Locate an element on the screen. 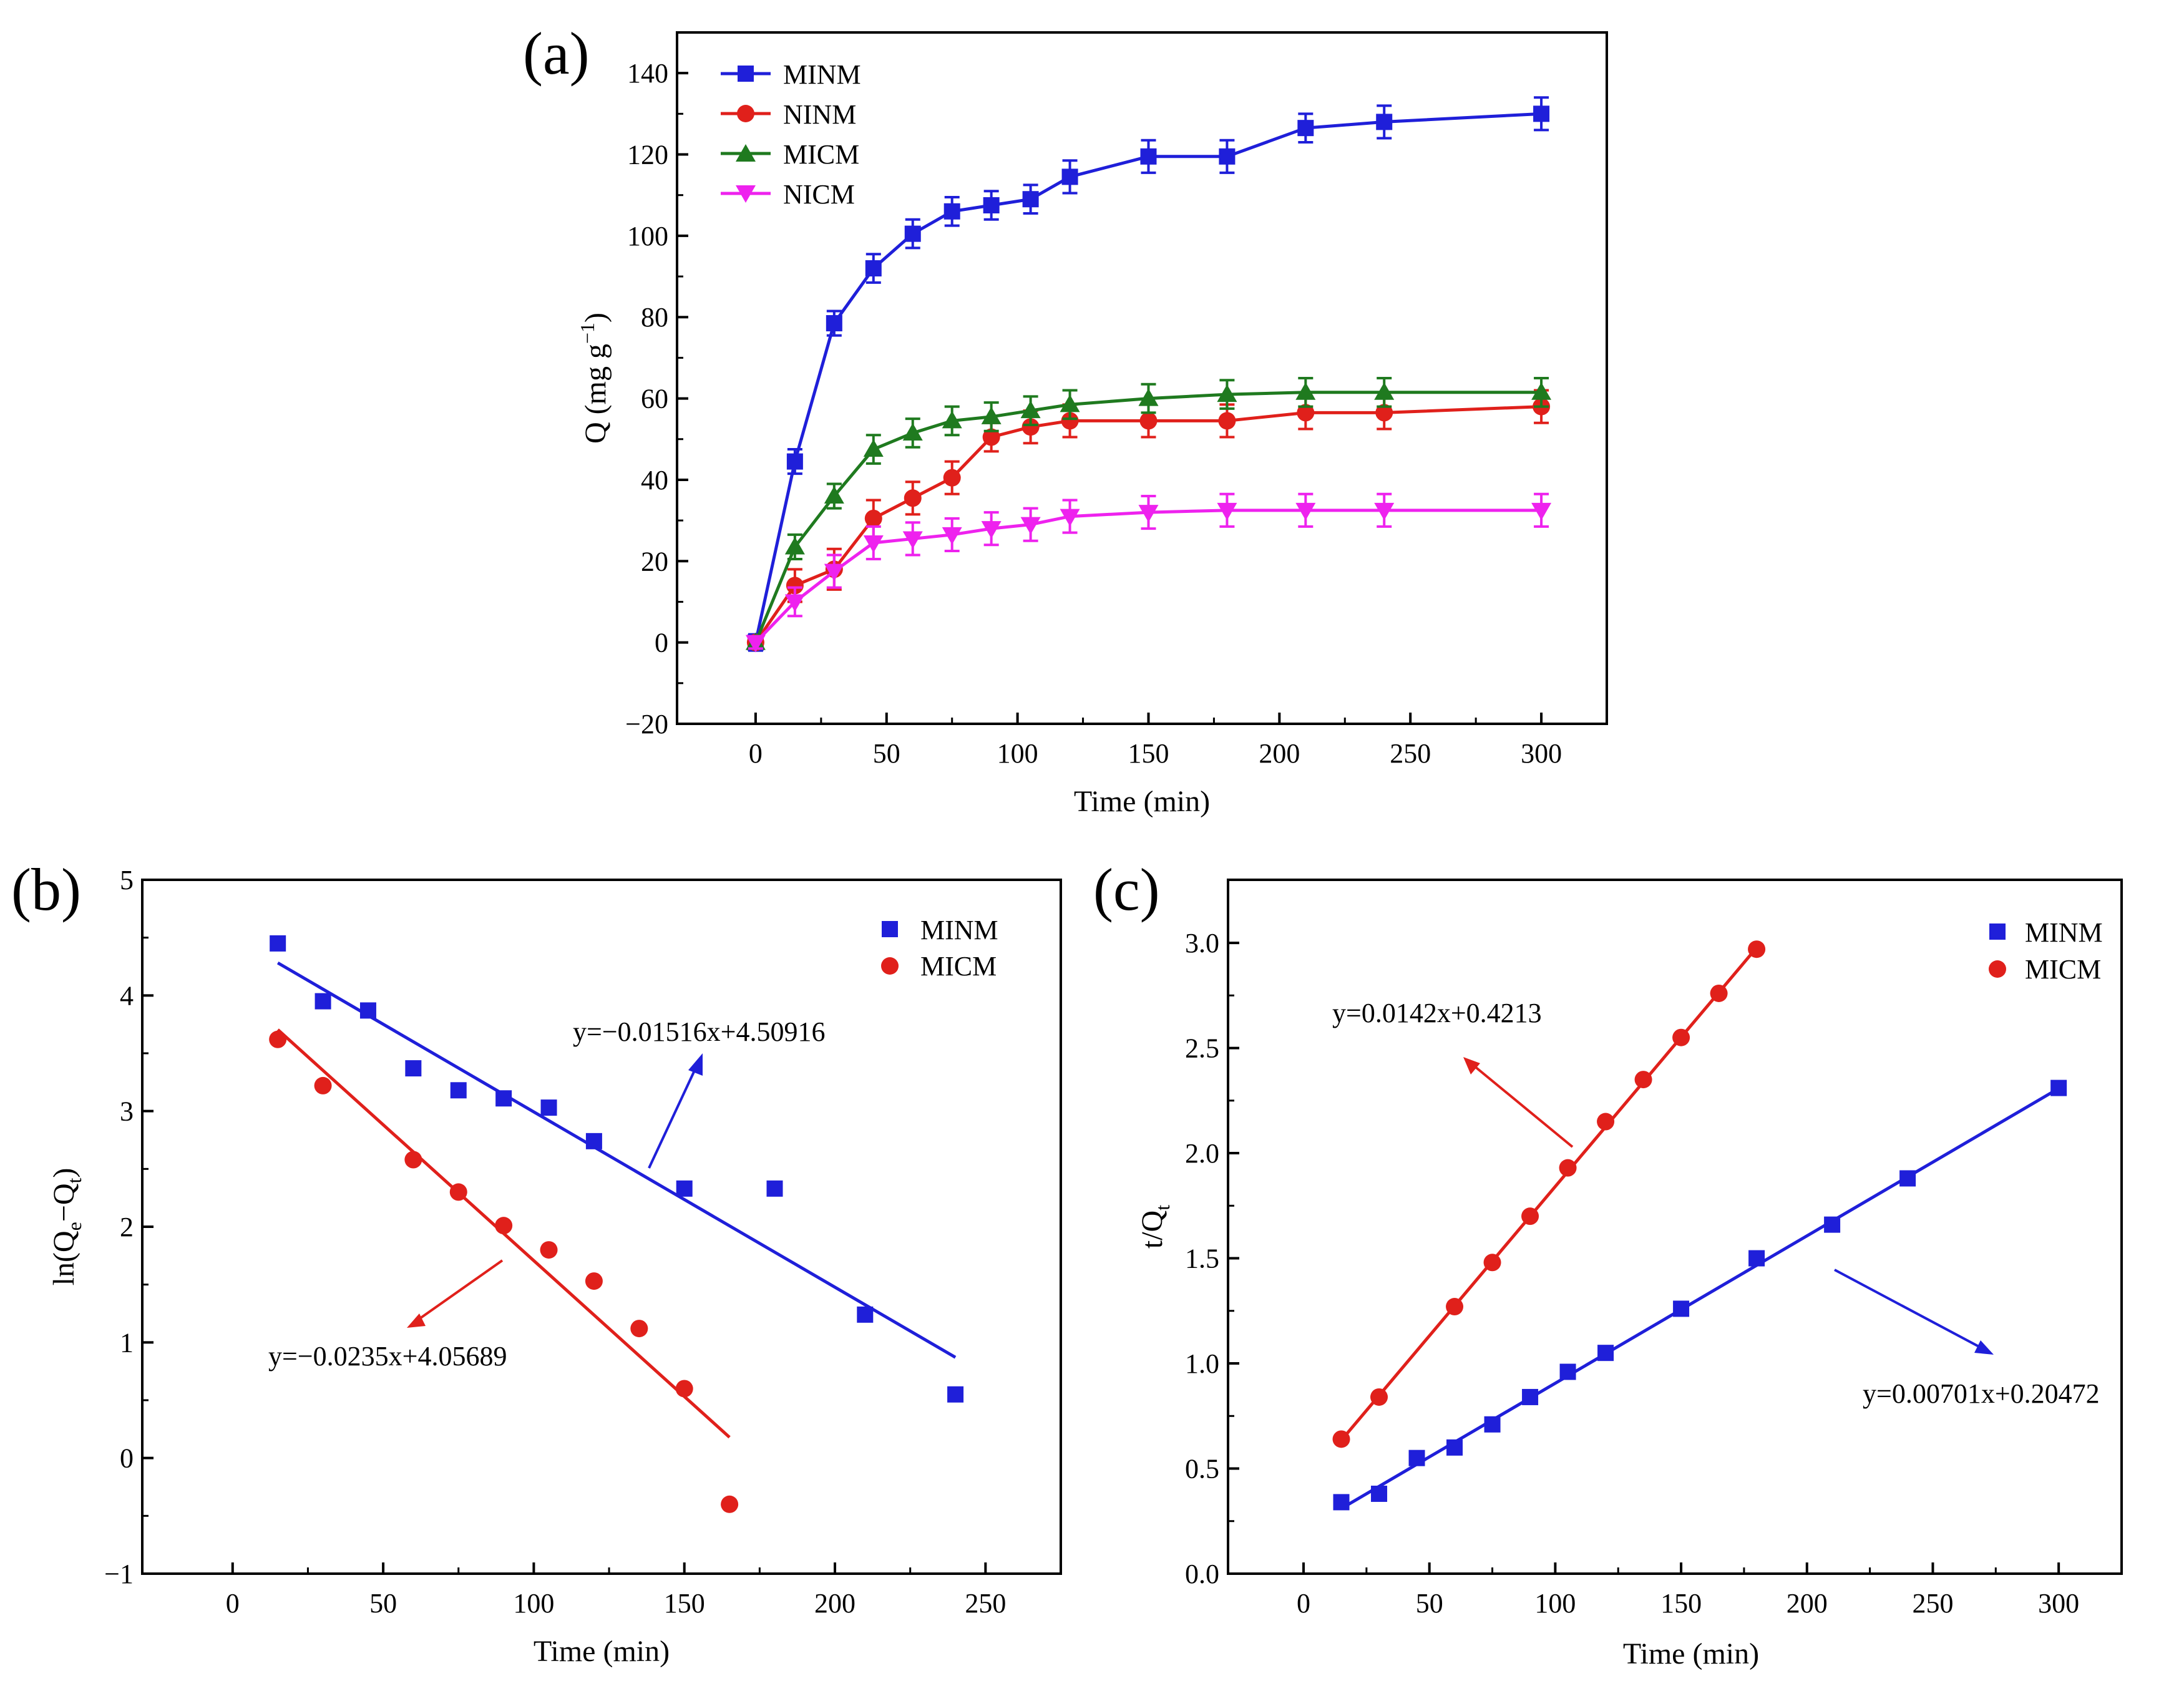  x-tick-label-b: 250 is located at coordinates (985, 1603).